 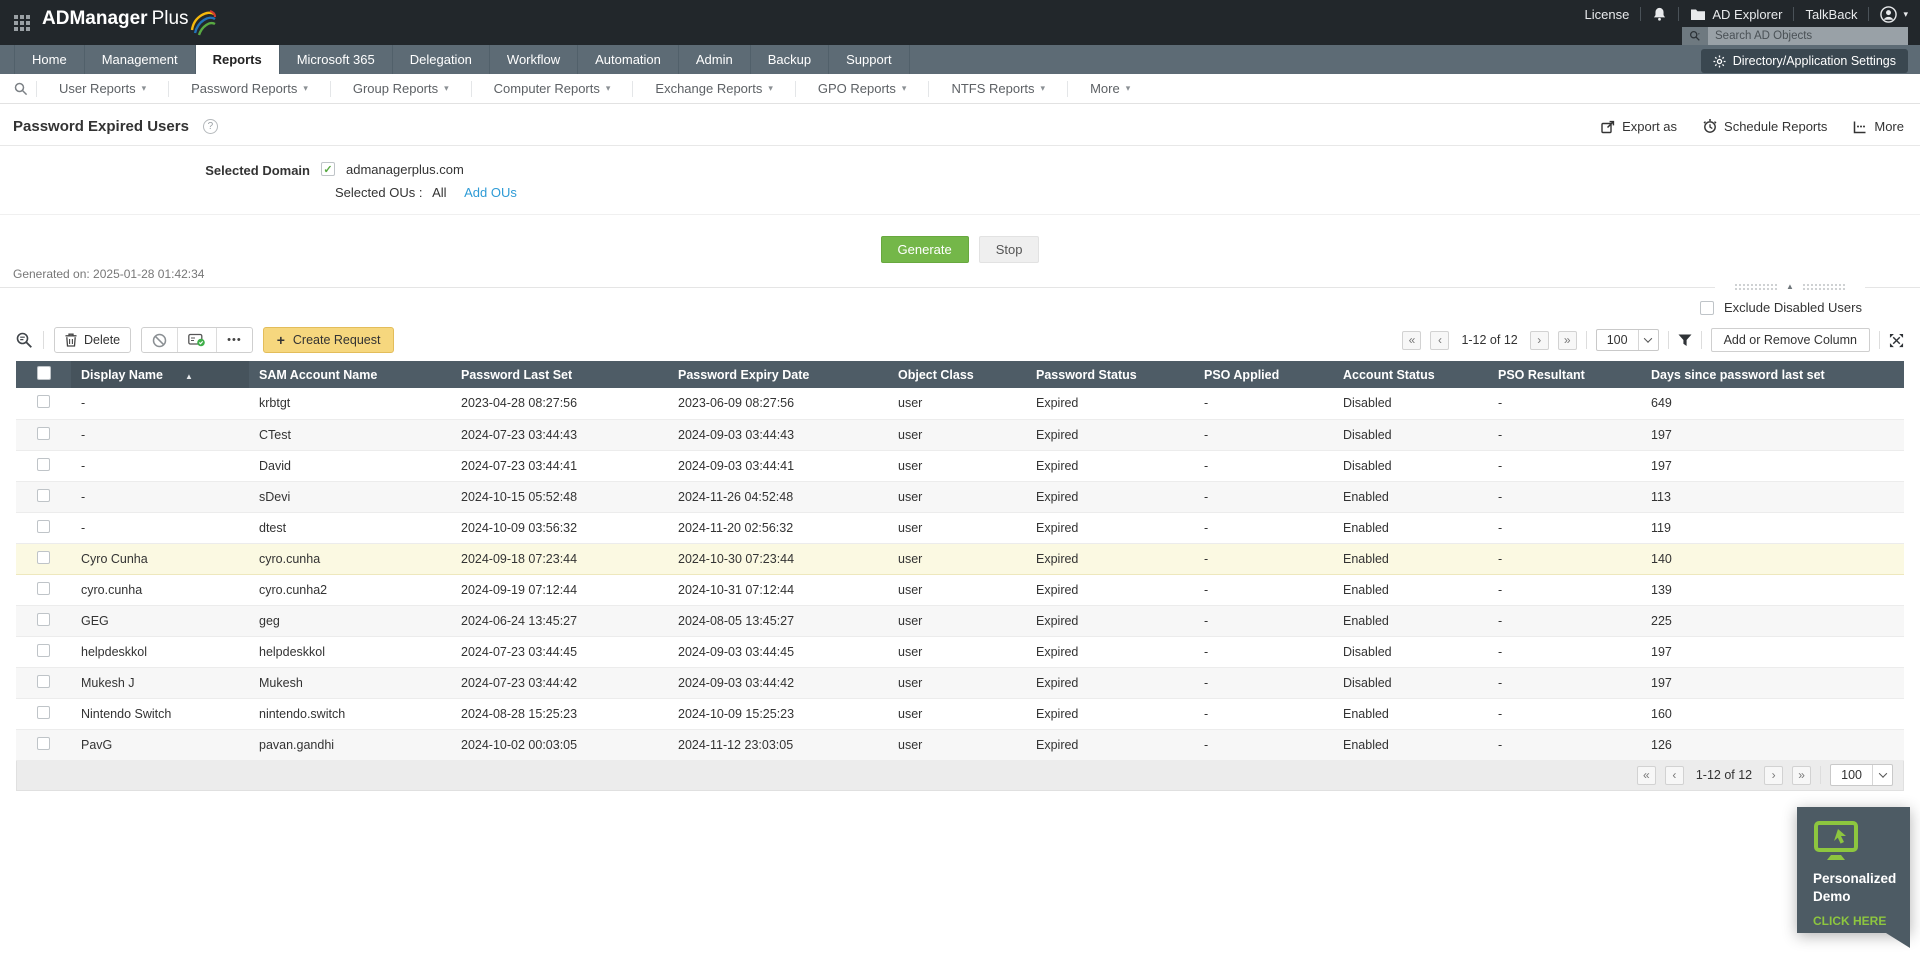 What do you see at coordinates (1410, 374) in the screenshot?
I see `column-header-account-status: Account Status` at bounding box center [1410, 374].